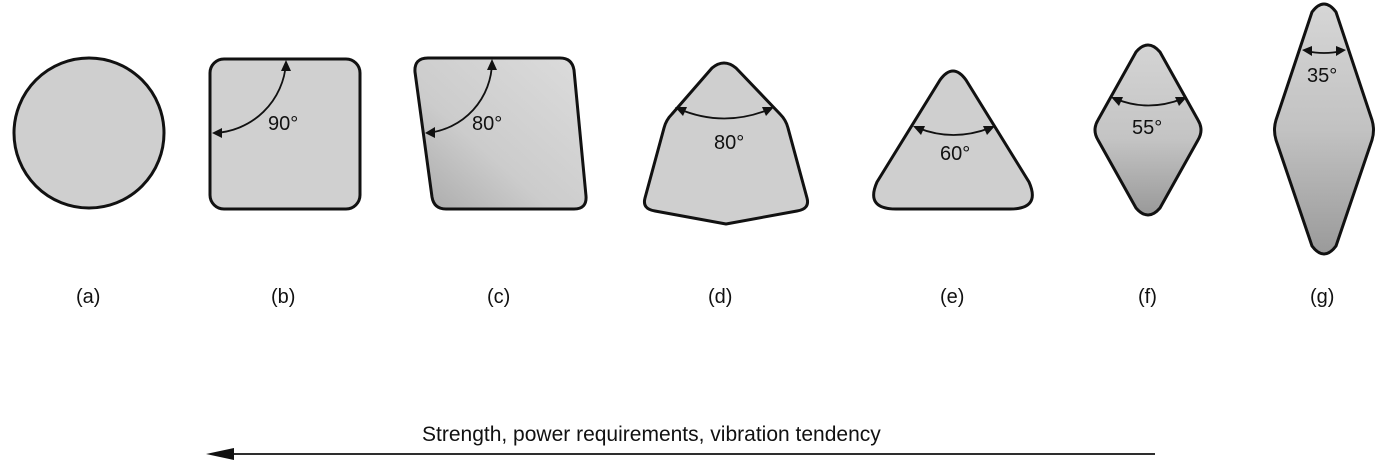 The image size is (1383, 462). Describe the element at coordinates (459, 97) in the screenshot. I see `angle-arc-c` at that location.